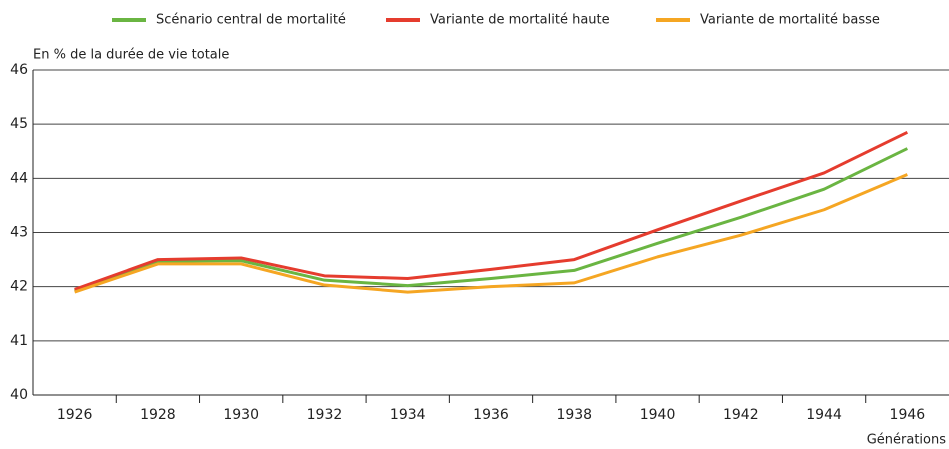 The width and height of the screenshot is (949, 449). I want to click on legend-label: Variante de mortalité haute, so click(520, 20).